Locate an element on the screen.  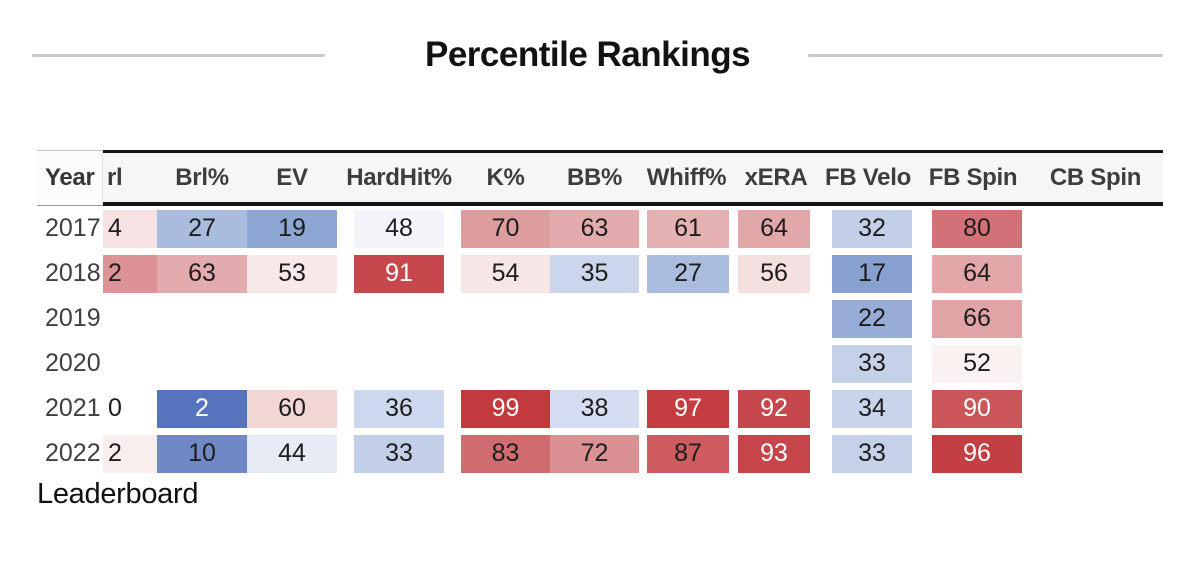
cell-2022-fb-velo: 33 is located at coordinates (868, 453).